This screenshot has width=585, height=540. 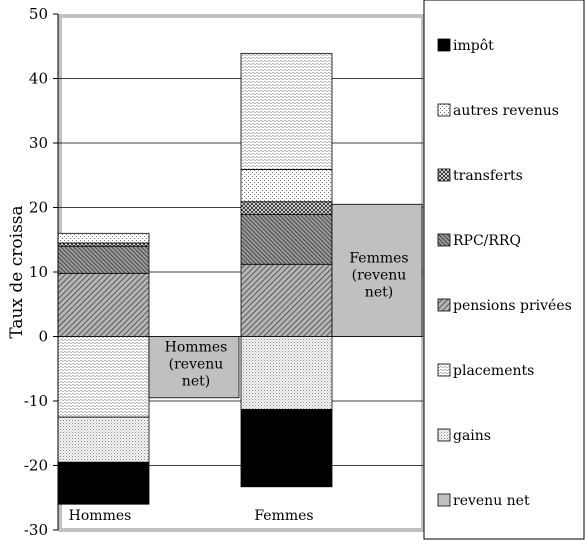 I want to click on legend-swatch-revenu-net, so click(x=444, y=500).